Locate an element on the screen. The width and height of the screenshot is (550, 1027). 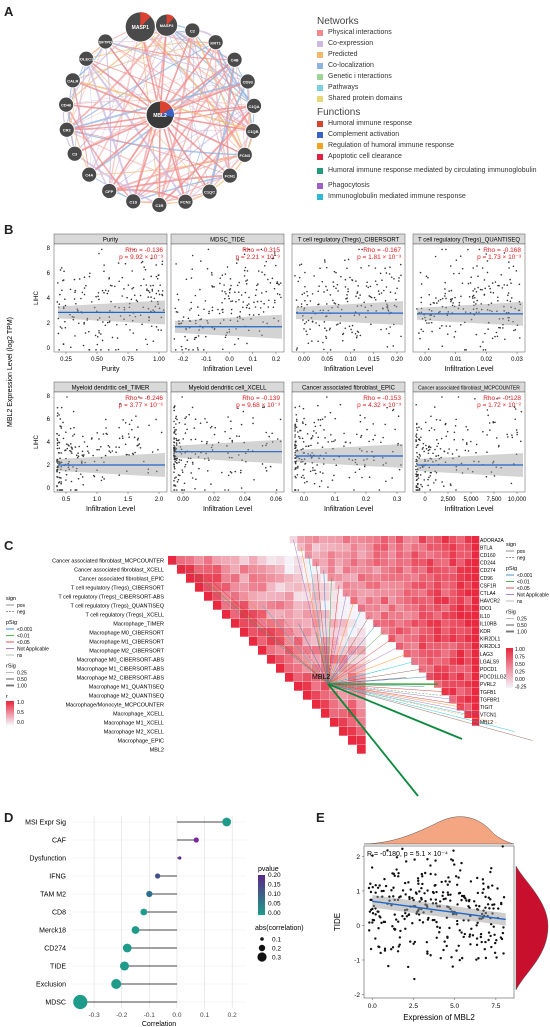
x-tick-label: 0.02 is located at coordinates (214, 500).